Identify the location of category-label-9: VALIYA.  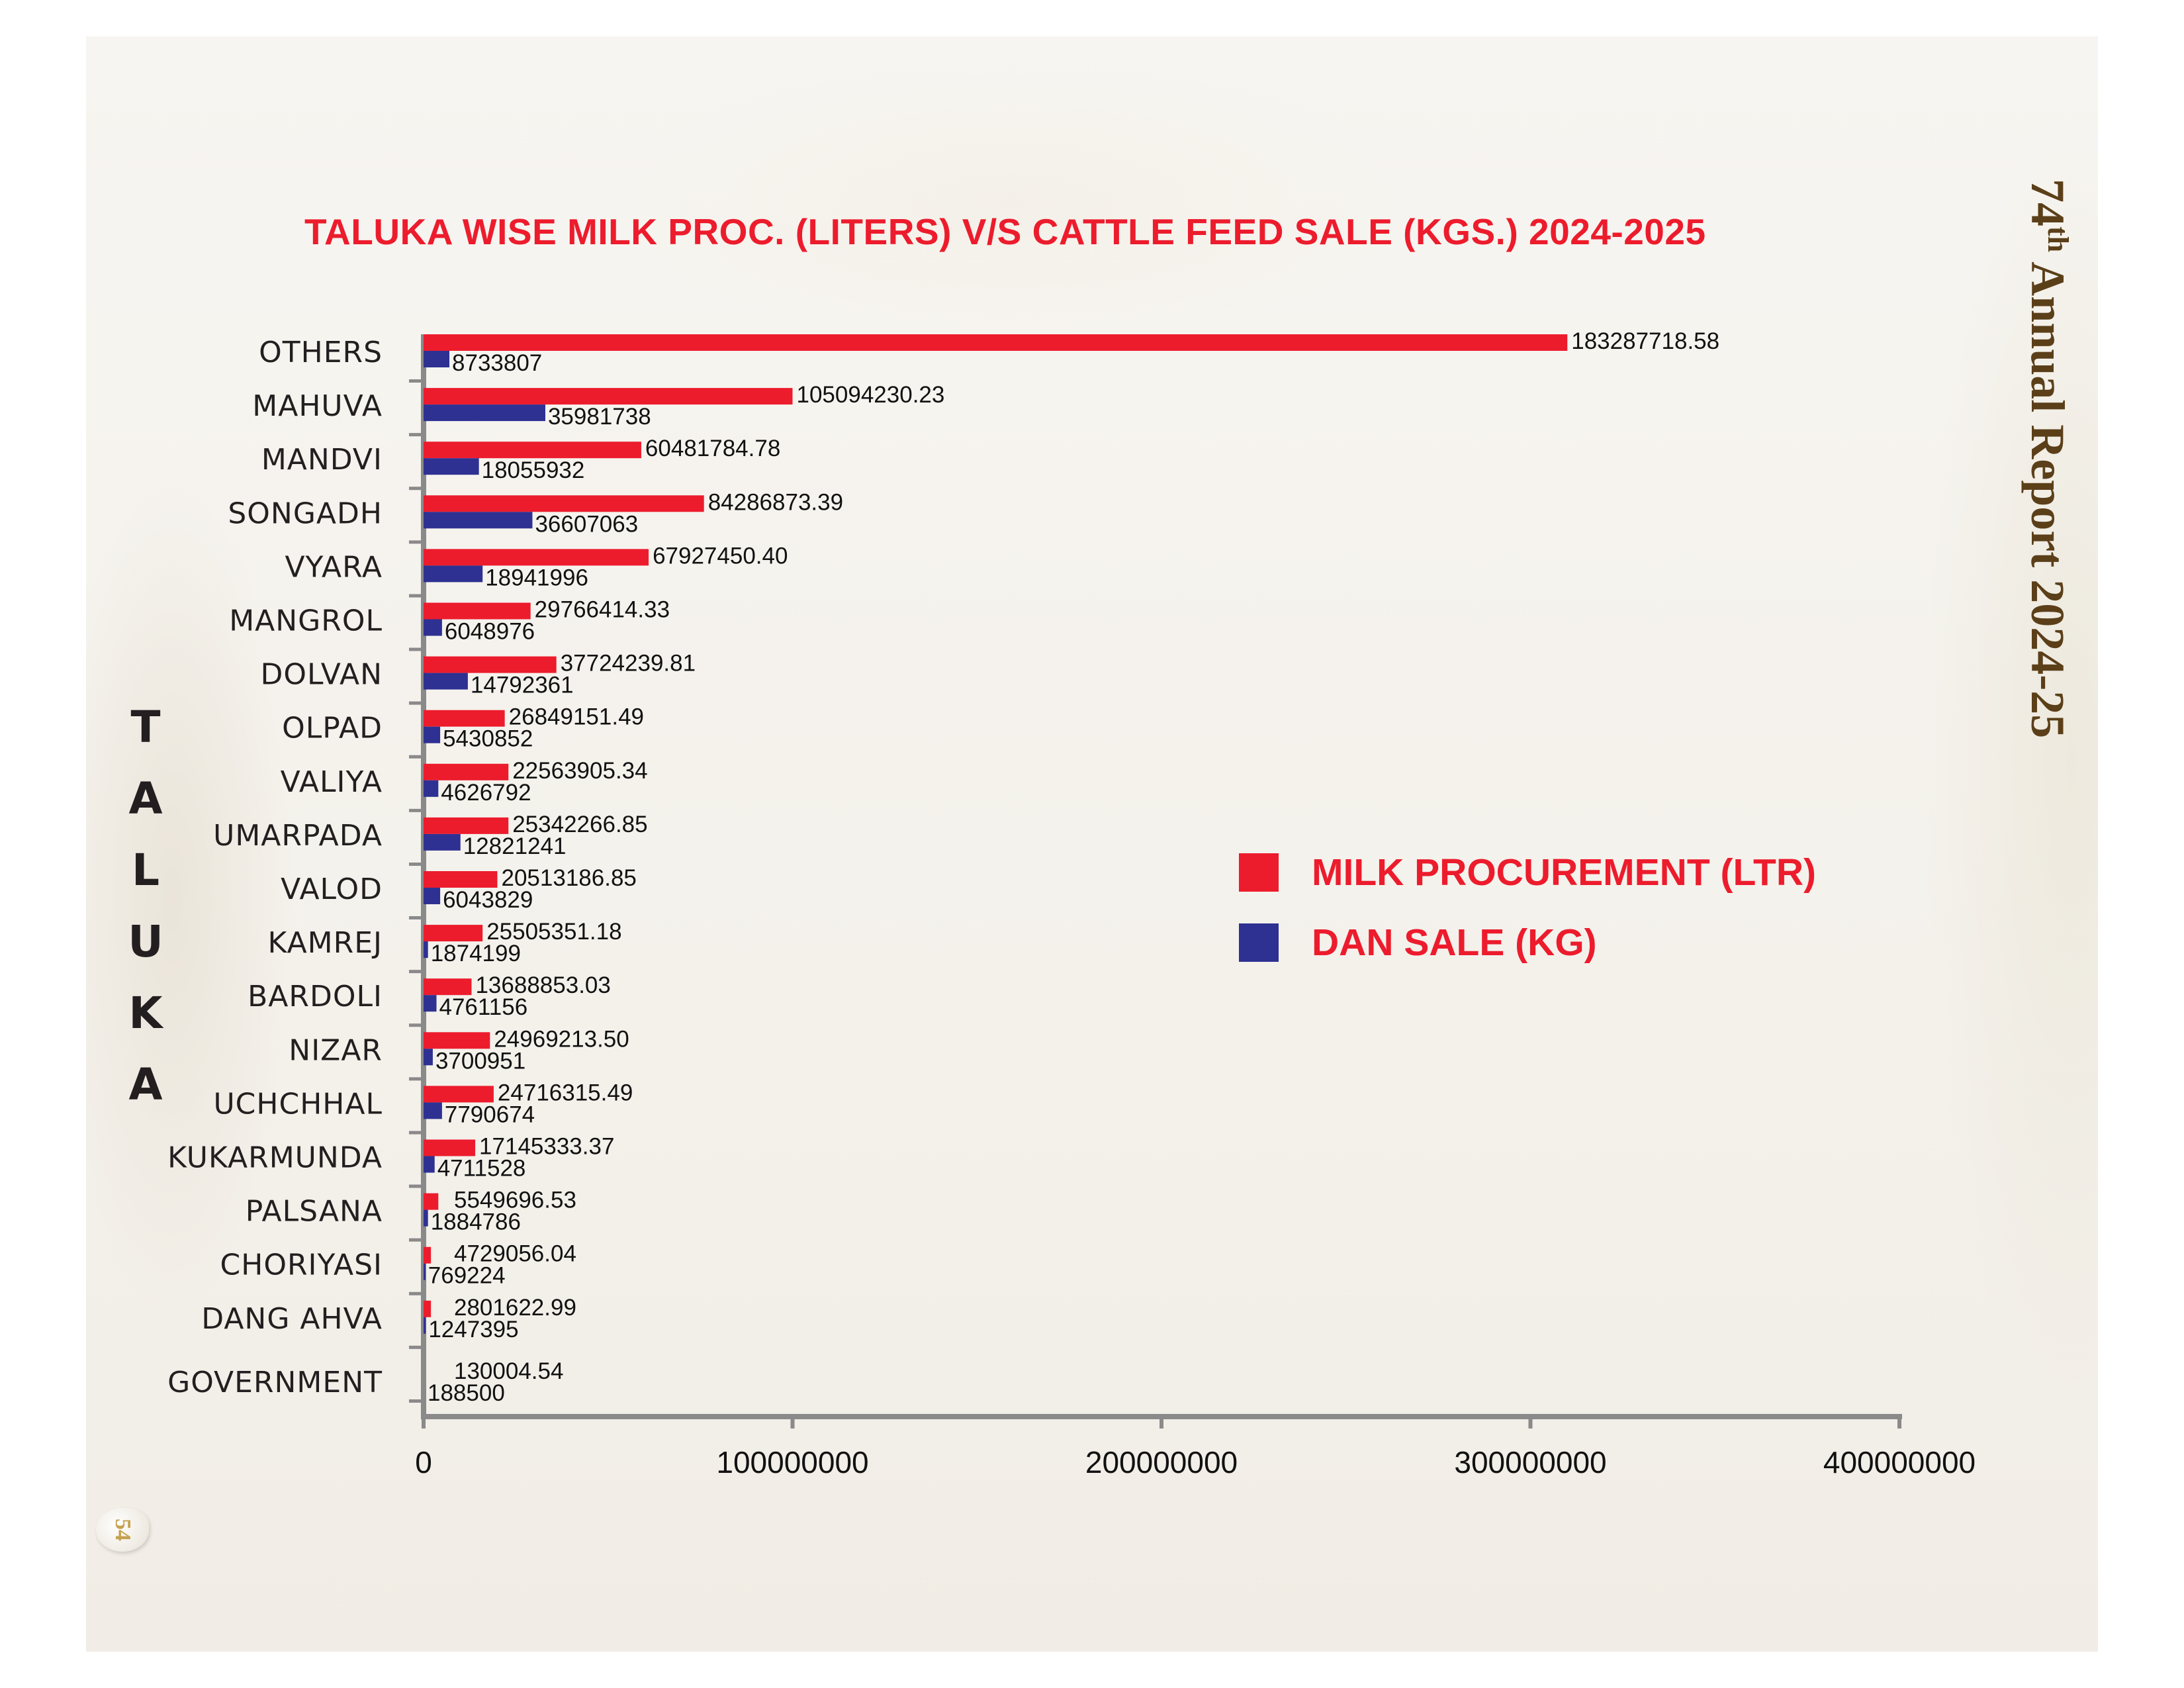
(332, 782).